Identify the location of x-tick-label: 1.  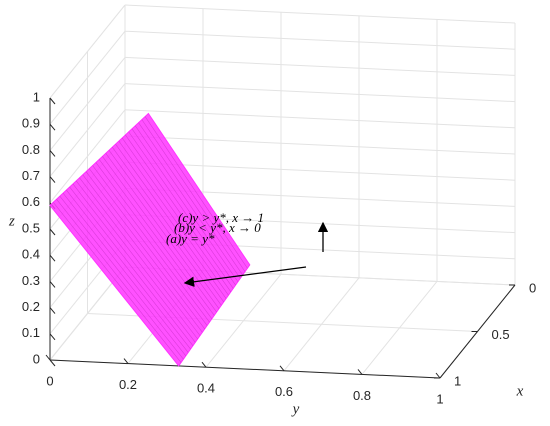
(457, 380).